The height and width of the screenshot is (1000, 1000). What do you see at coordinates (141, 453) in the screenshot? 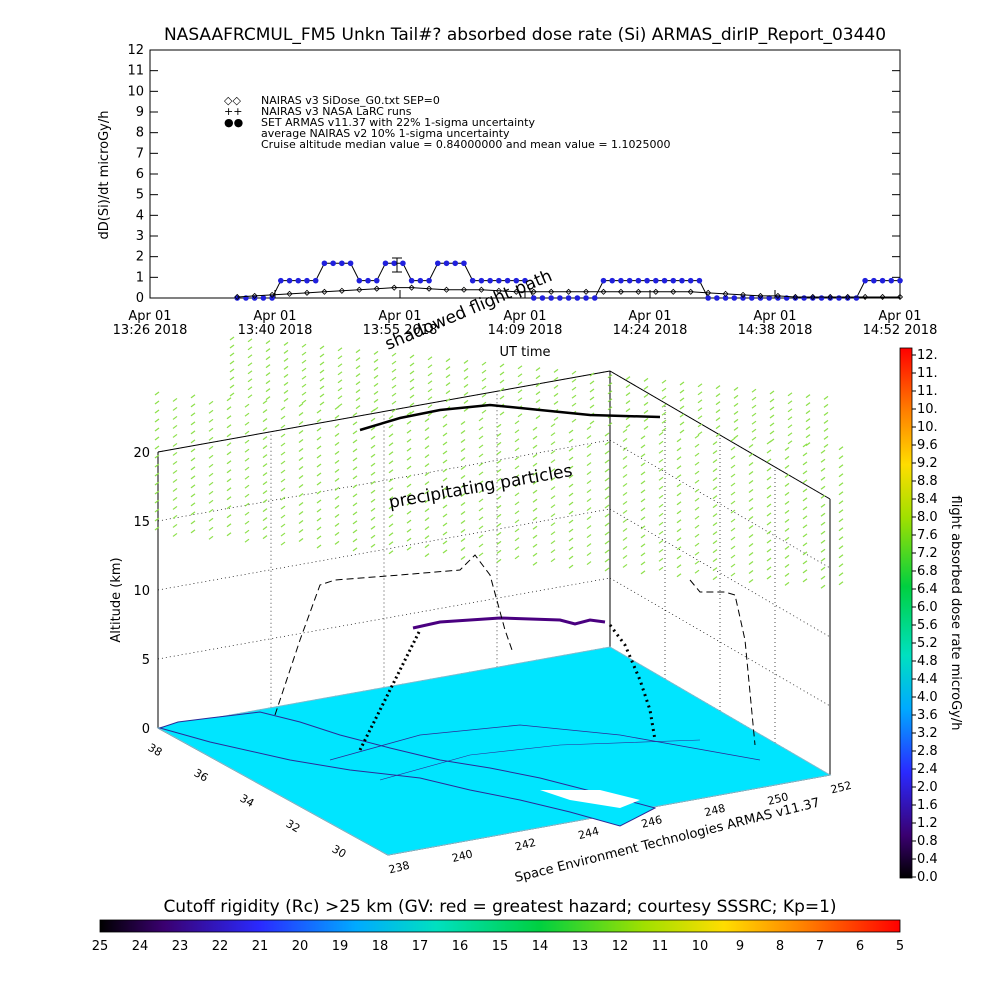
I see `altitude-tick-label: 20` at bounding box center [141, 453].